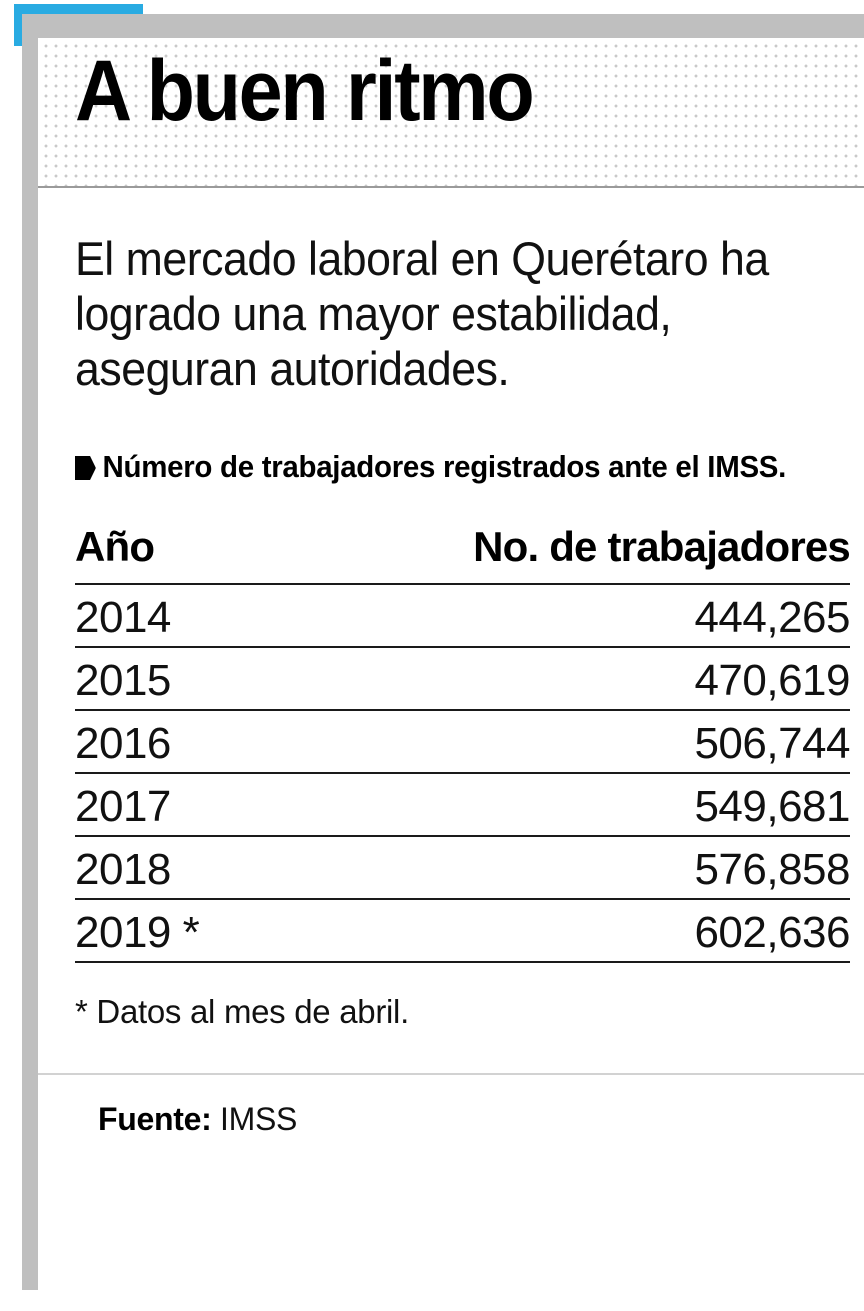 The width and height of the screenshot is (864, 1311). Describe the element at coordinates (242, 1012) in the screenshot. I see `footnote: * Datos al mes de abril.` at that location.